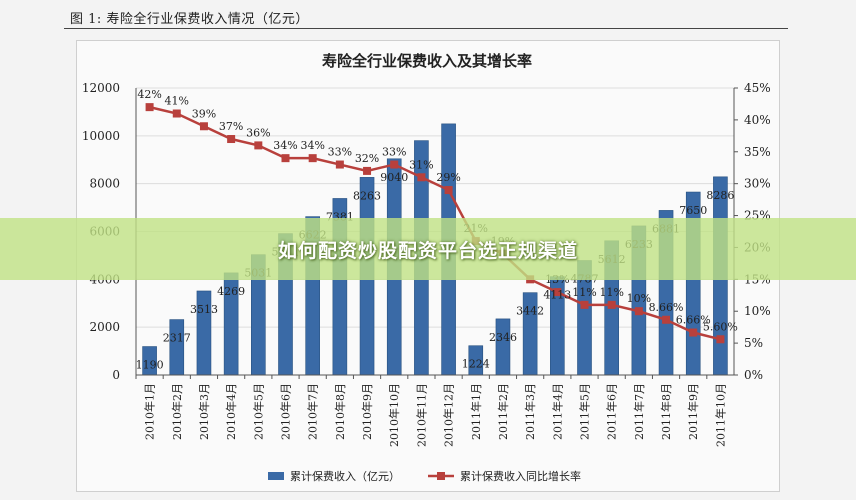 The height and width of the screenshot is (500, 856). Describe the element at coordinates (441, 476) in the screenshot. I see `legend-line-marker` at that location.